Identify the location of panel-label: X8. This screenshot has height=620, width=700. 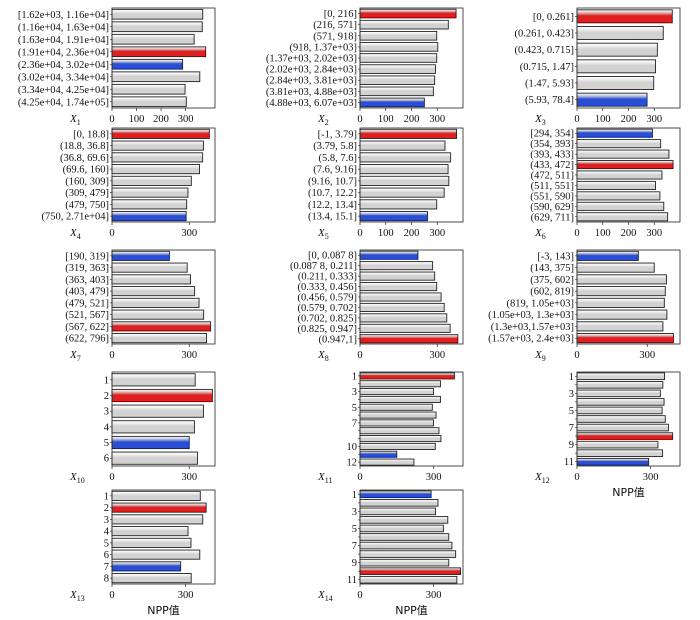
(323, 356).